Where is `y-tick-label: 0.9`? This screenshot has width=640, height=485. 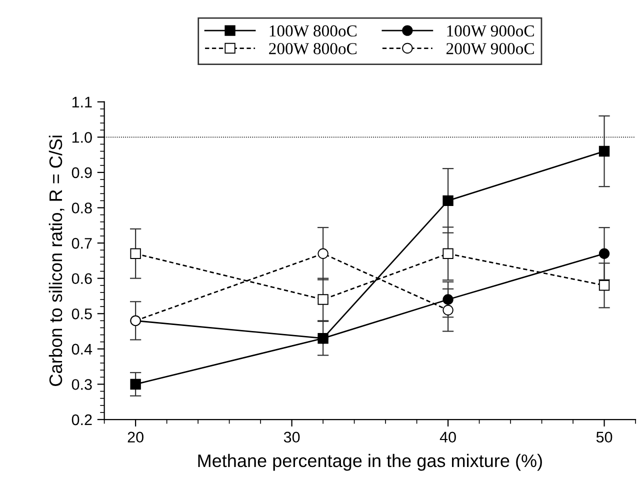
y-tick-label: 0.9 is located at coordinates (82, 172).